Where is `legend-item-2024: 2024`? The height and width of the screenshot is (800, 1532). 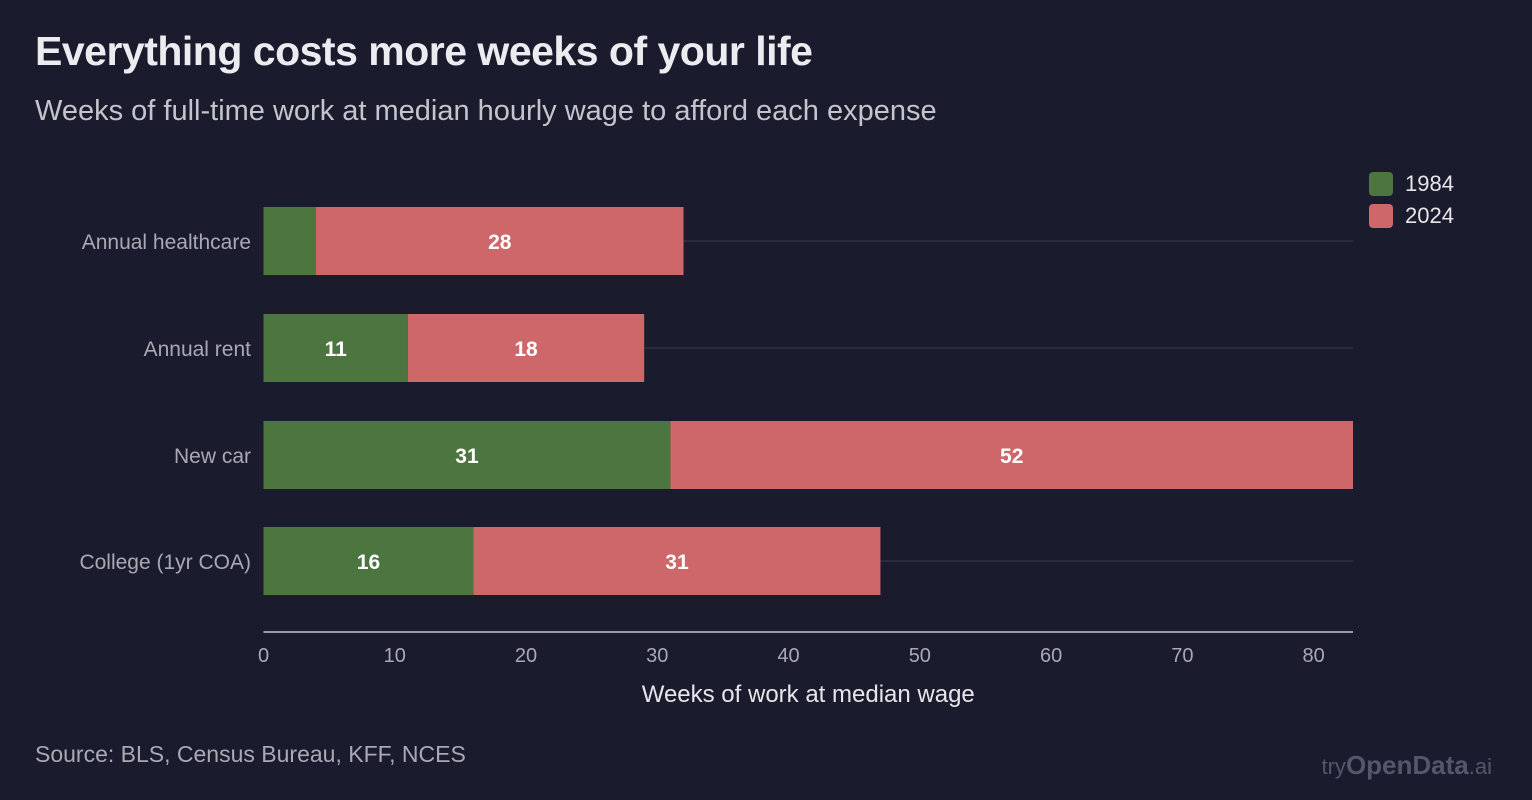
legend-item-2024: 2024 is located at coordinates (1411, 216).